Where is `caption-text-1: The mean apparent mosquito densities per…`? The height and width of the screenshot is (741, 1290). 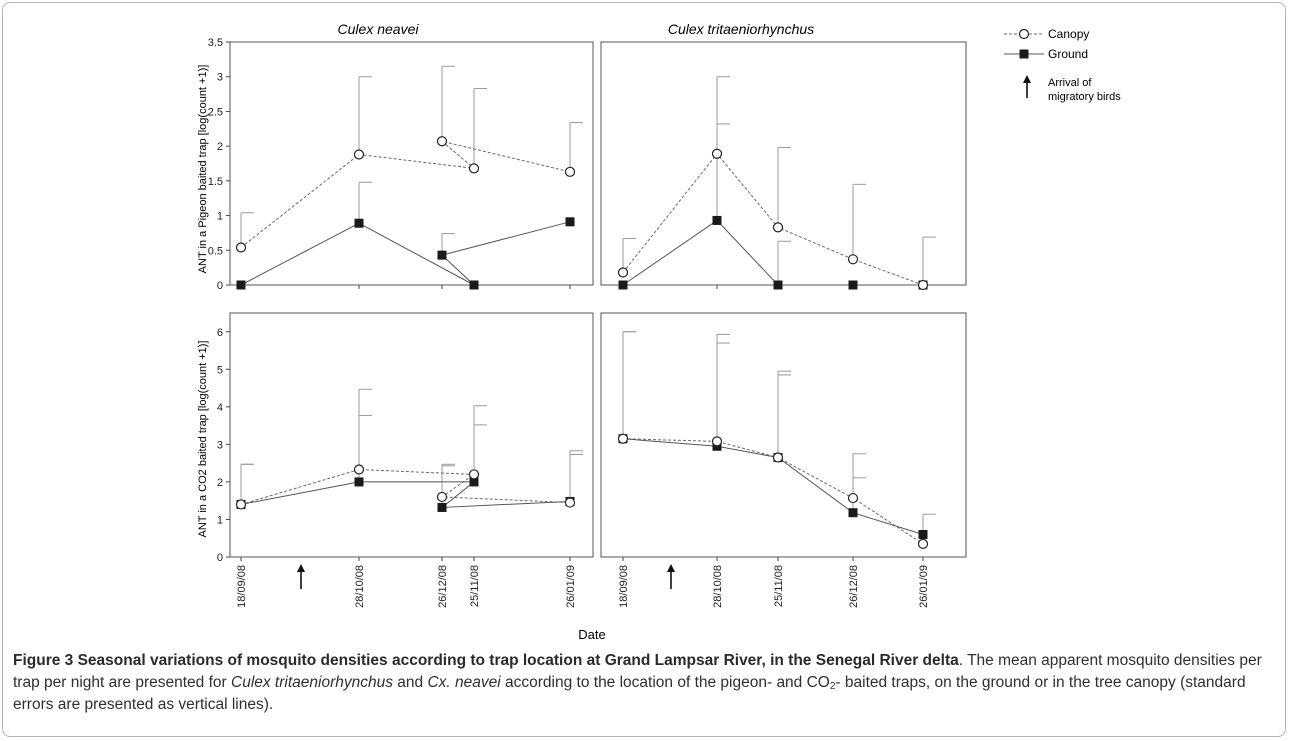
caption-text-1: The mean apparent mosquito densities per… is located at coordinates (637, 671).